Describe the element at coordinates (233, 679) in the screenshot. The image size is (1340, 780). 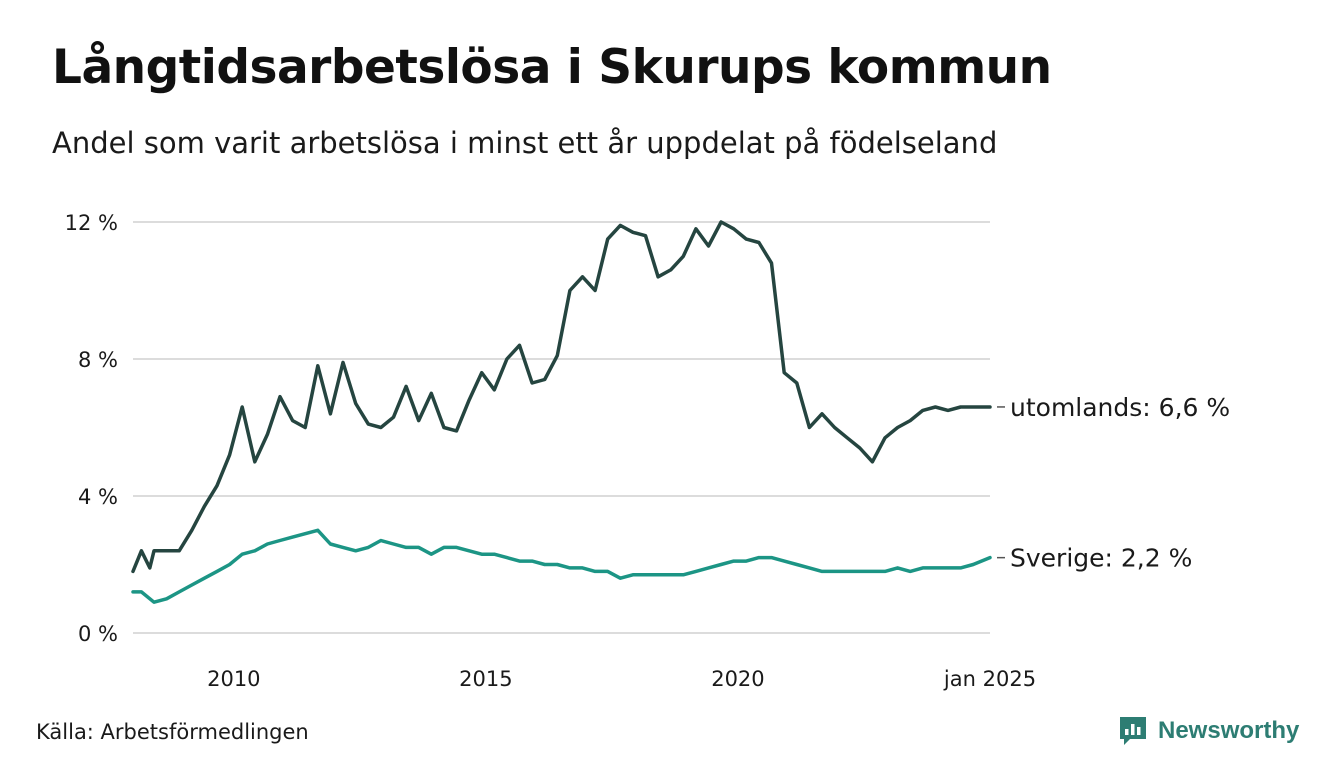
I see `x-tick-label: 2010` at that location.